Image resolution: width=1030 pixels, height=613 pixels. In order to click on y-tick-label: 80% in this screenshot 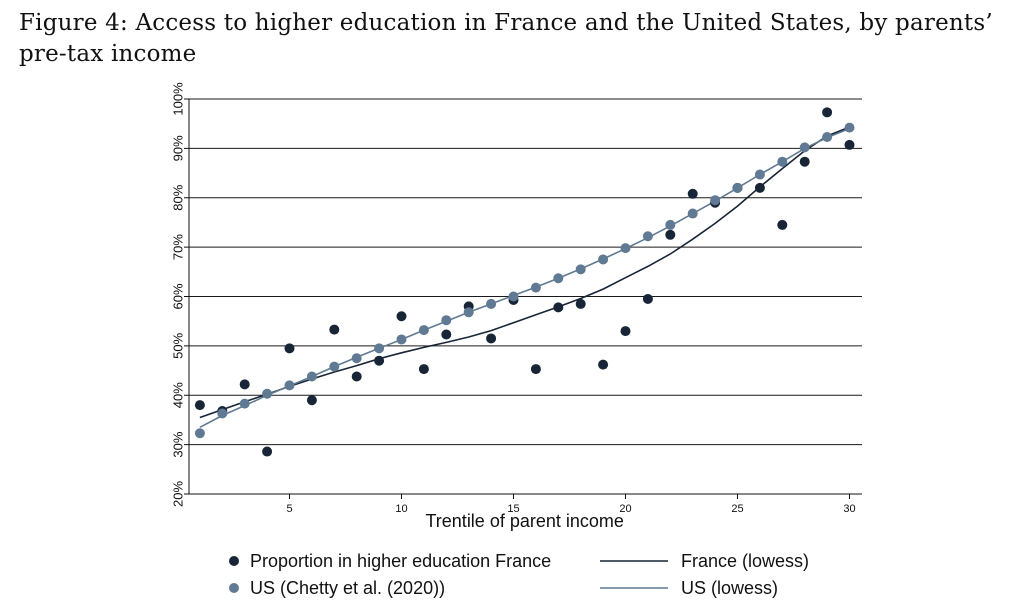, I will do `click(178, 197)`.